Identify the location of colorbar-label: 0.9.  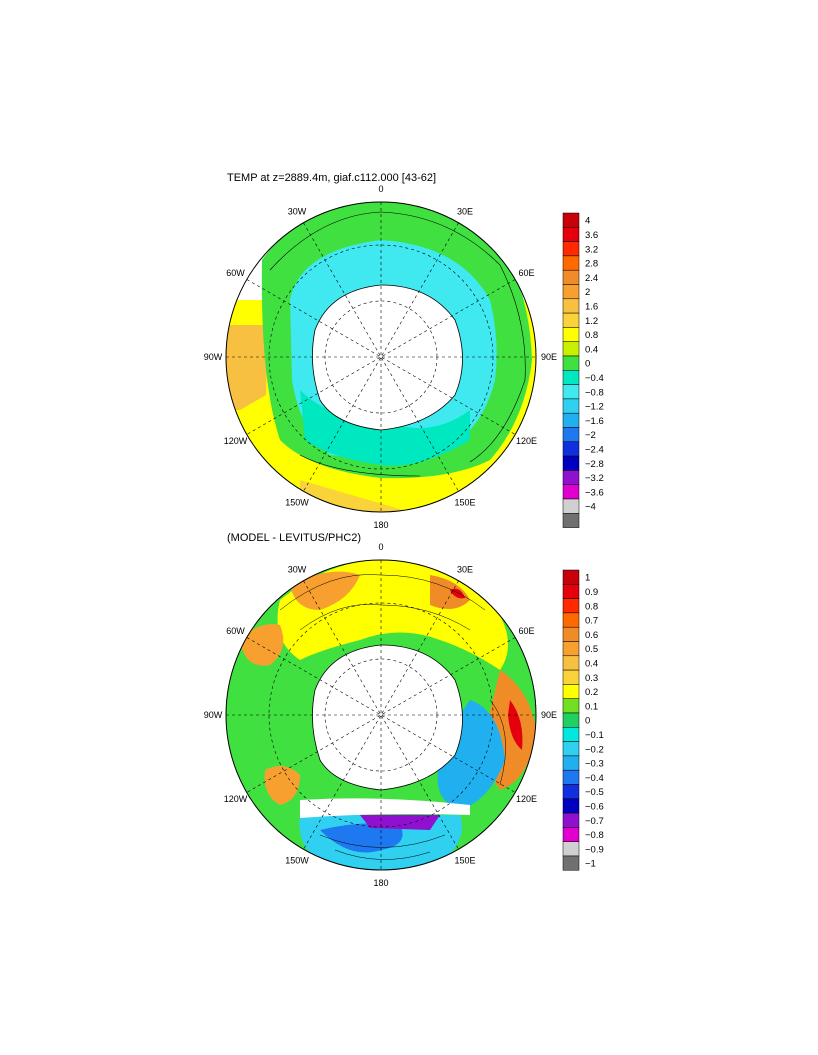
(591, 592).